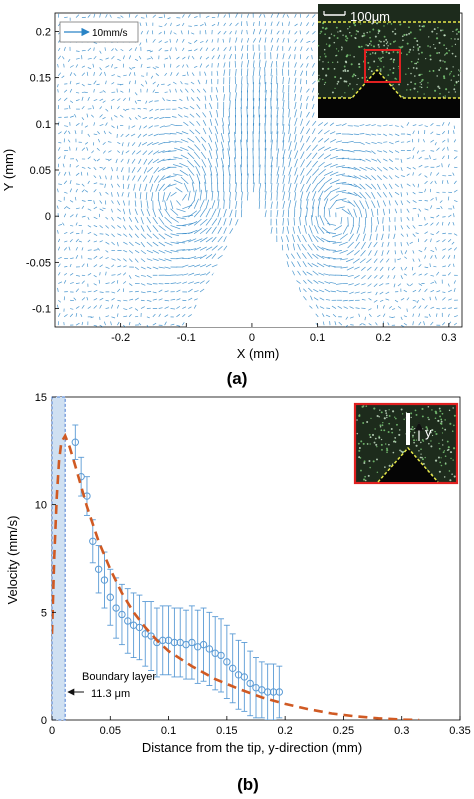  Describe the element at coordinates (370, 16) in the screenshot. I see `inset-a-scale-label: 100μm` at that location.